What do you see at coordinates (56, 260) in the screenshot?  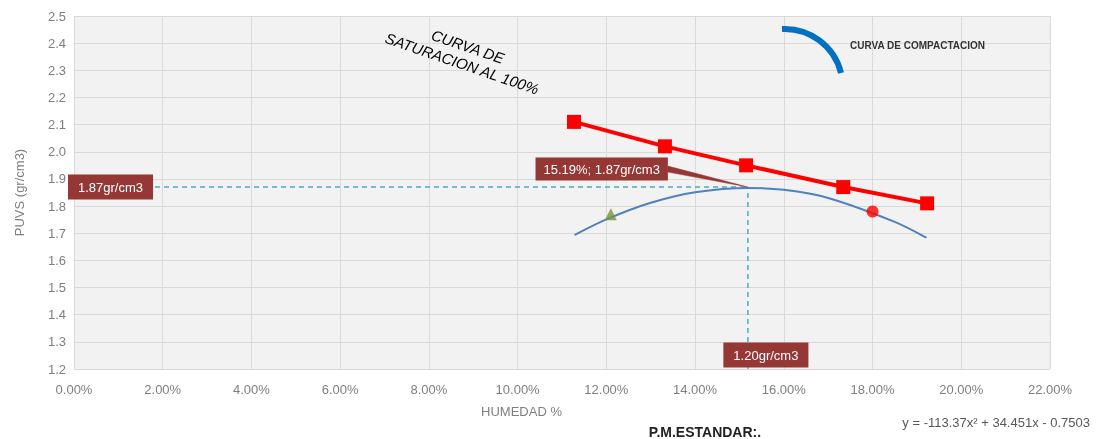 I see `y-tick-label: 1.6` at bounding box center [56, 260].